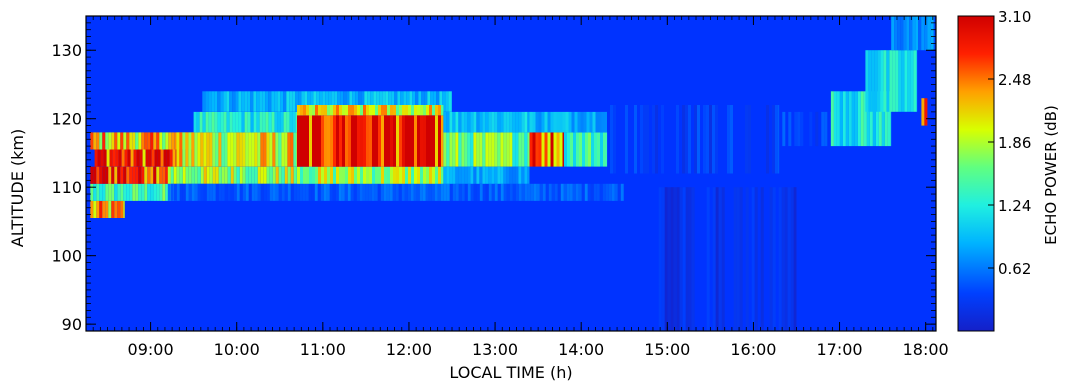 The width and height of the screenshot is (1066, 382). I want to click on colorbar-tick-label: 1.86, so click(1014, 143).